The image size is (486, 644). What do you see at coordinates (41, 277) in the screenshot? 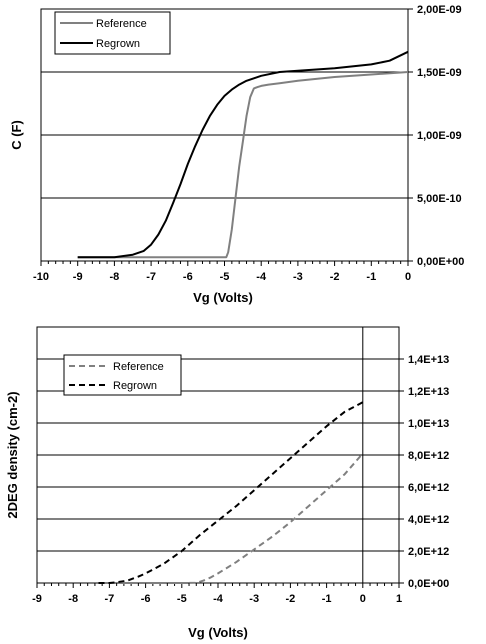
I see `x-tick-label-0: -10` at bounding box center [41, 277].